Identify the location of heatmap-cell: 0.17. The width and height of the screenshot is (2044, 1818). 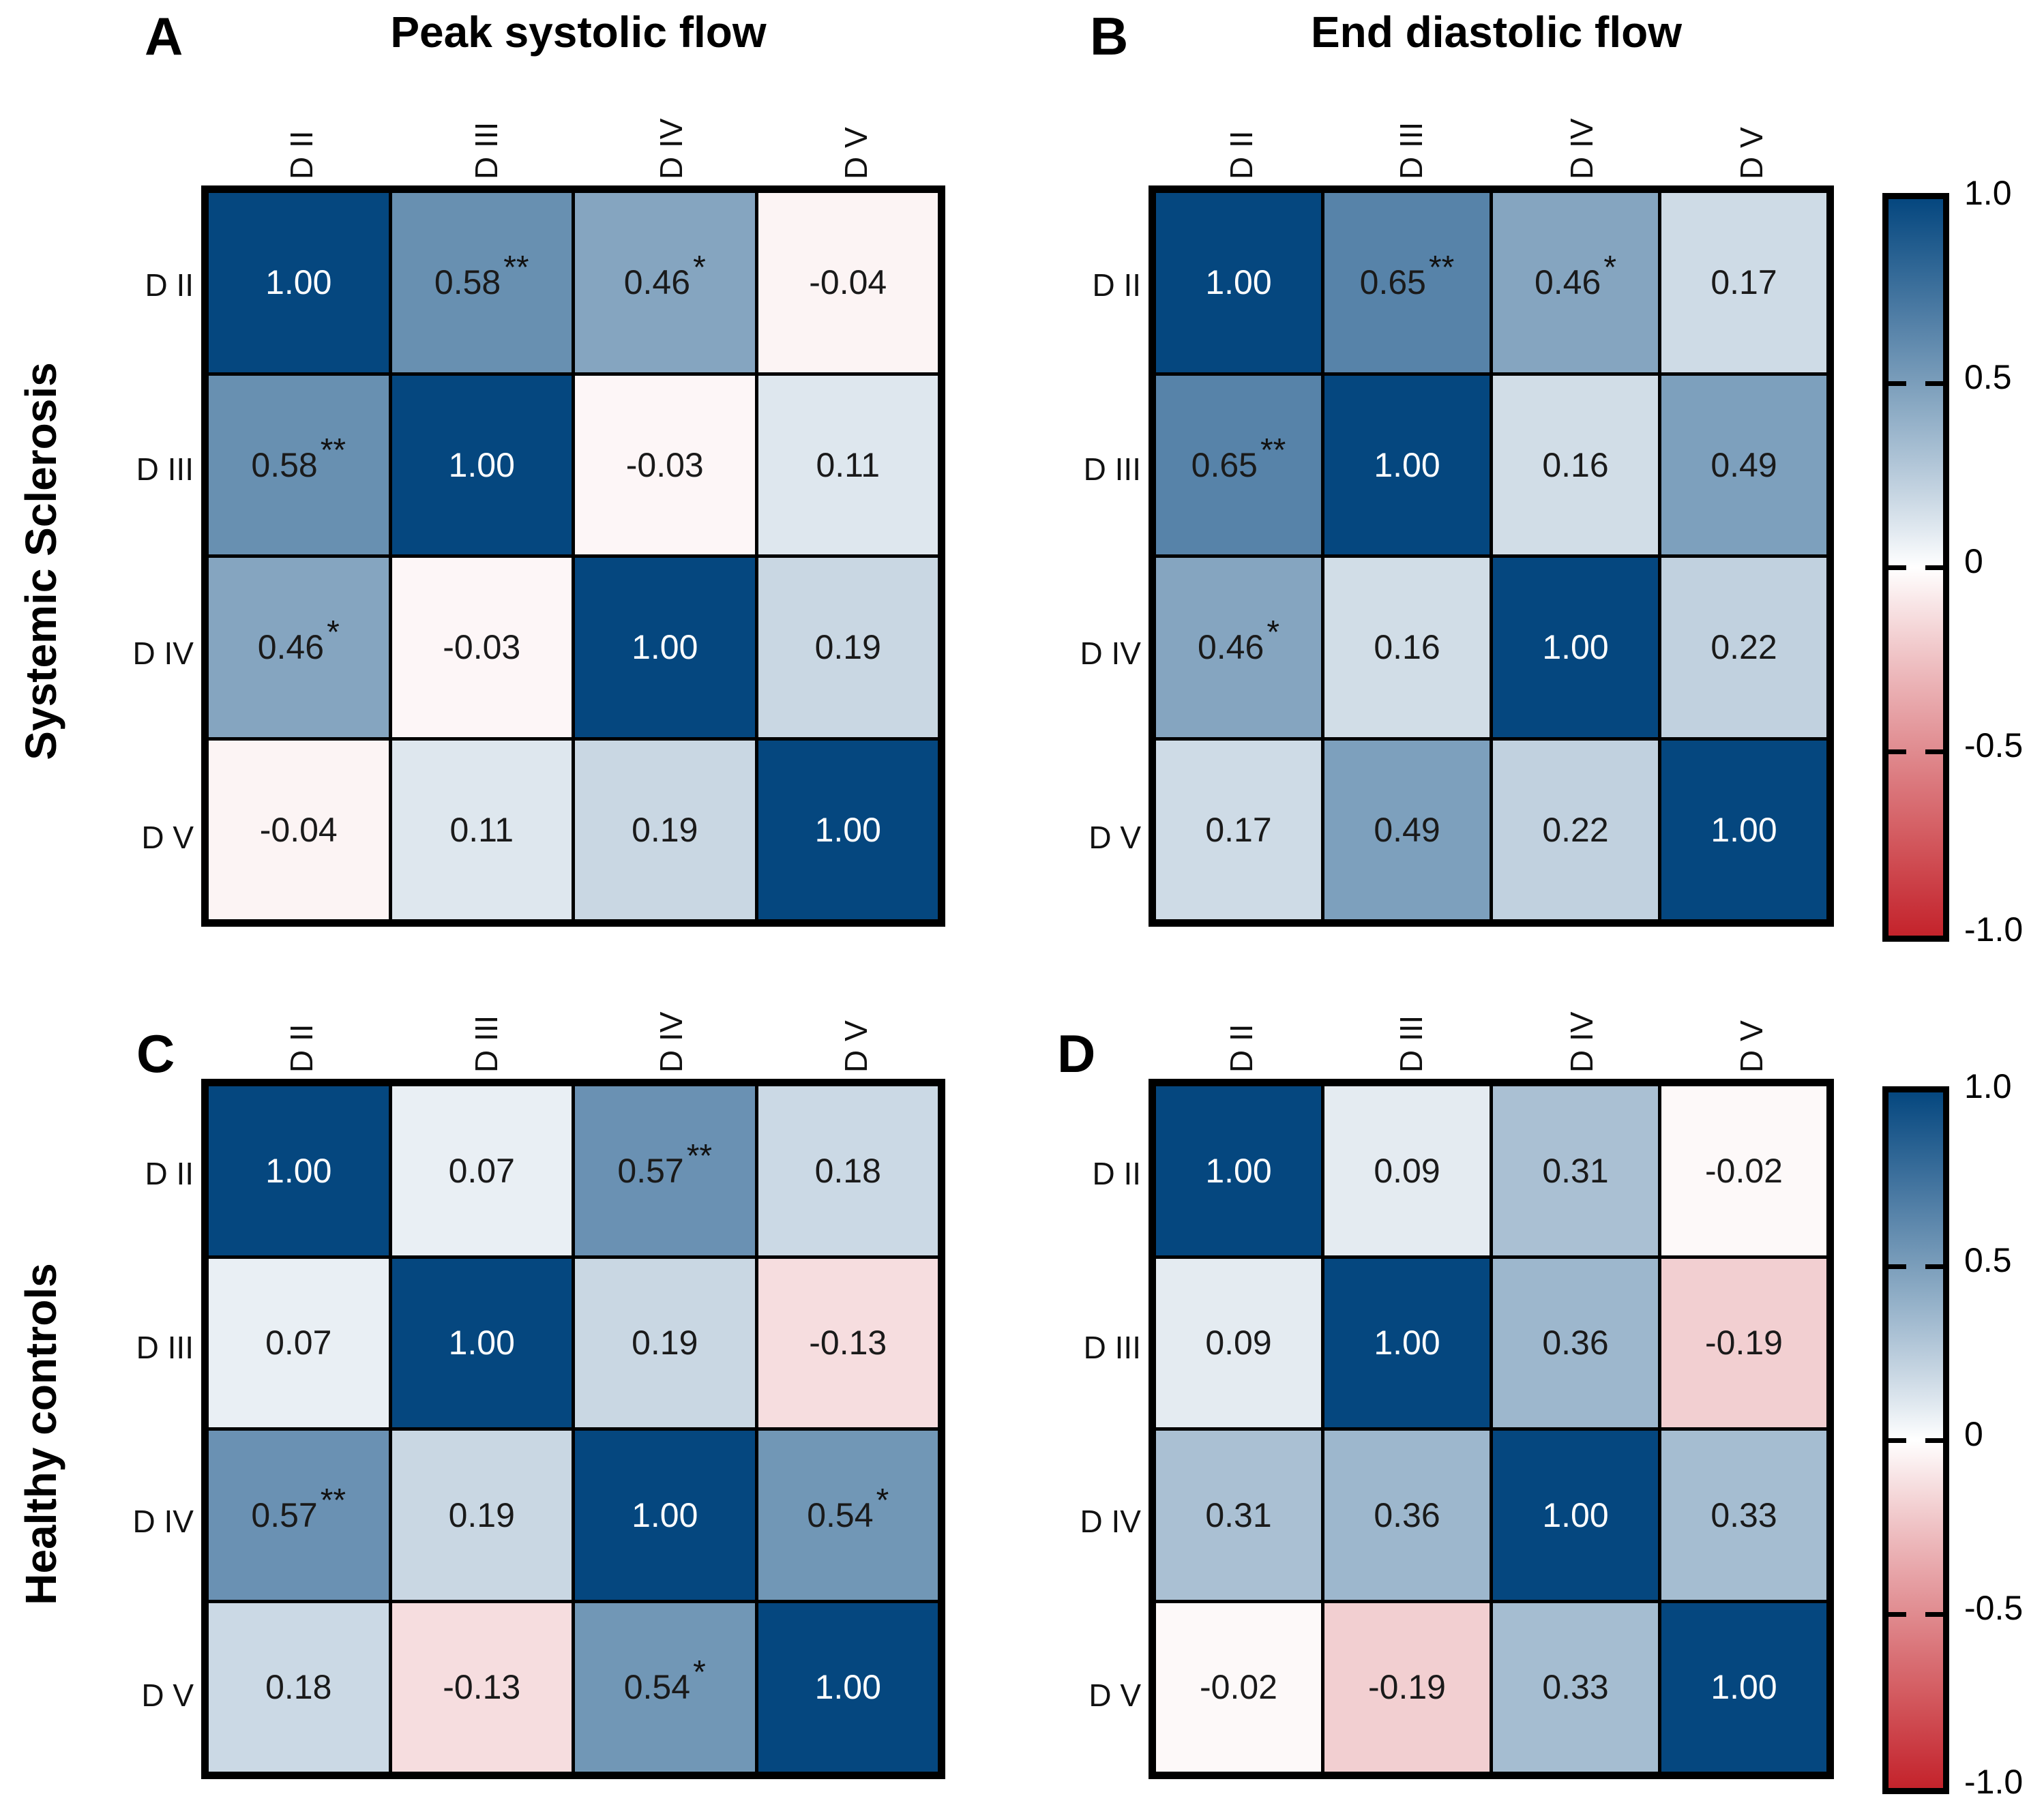
(1238, 829).